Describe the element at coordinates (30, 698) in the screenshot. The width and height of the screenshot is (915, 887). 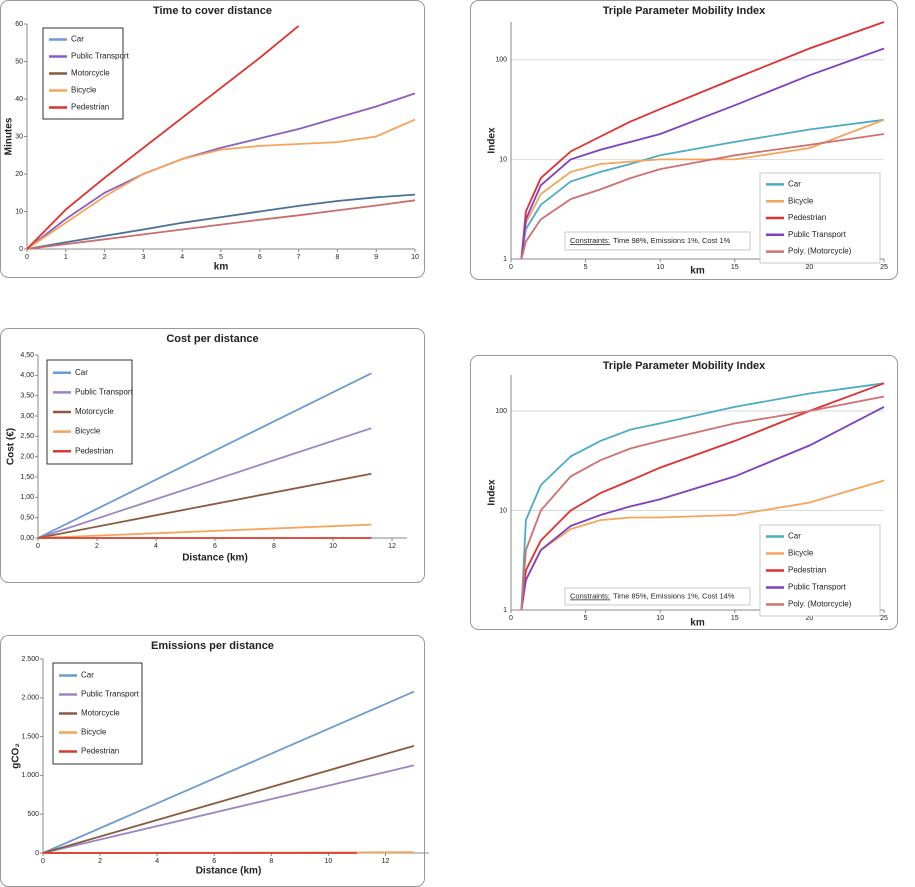
I see `y-tick-label: 2.000` at that location.